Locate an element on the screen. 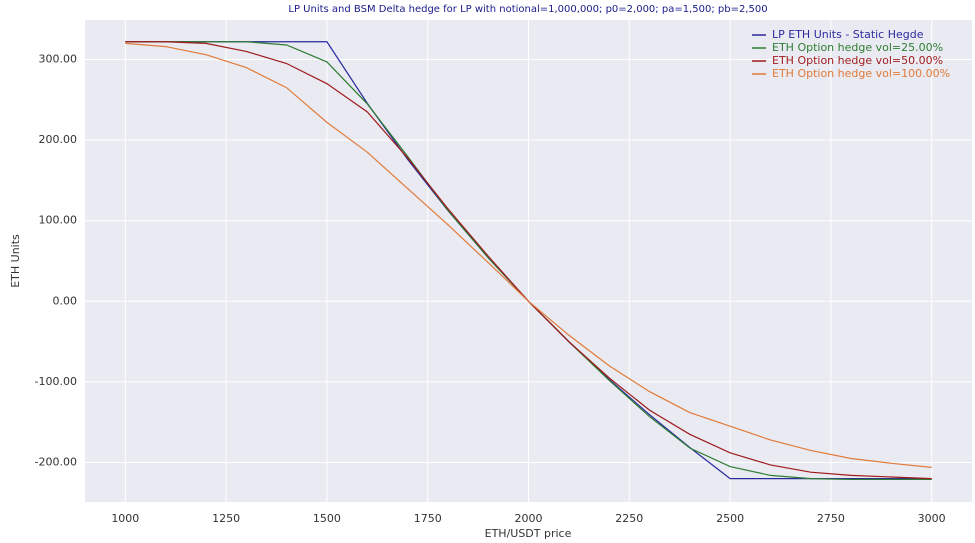 This screenshot has width=975, height=543. x-tick-label: 2250 is located at coordinates (629, 518).